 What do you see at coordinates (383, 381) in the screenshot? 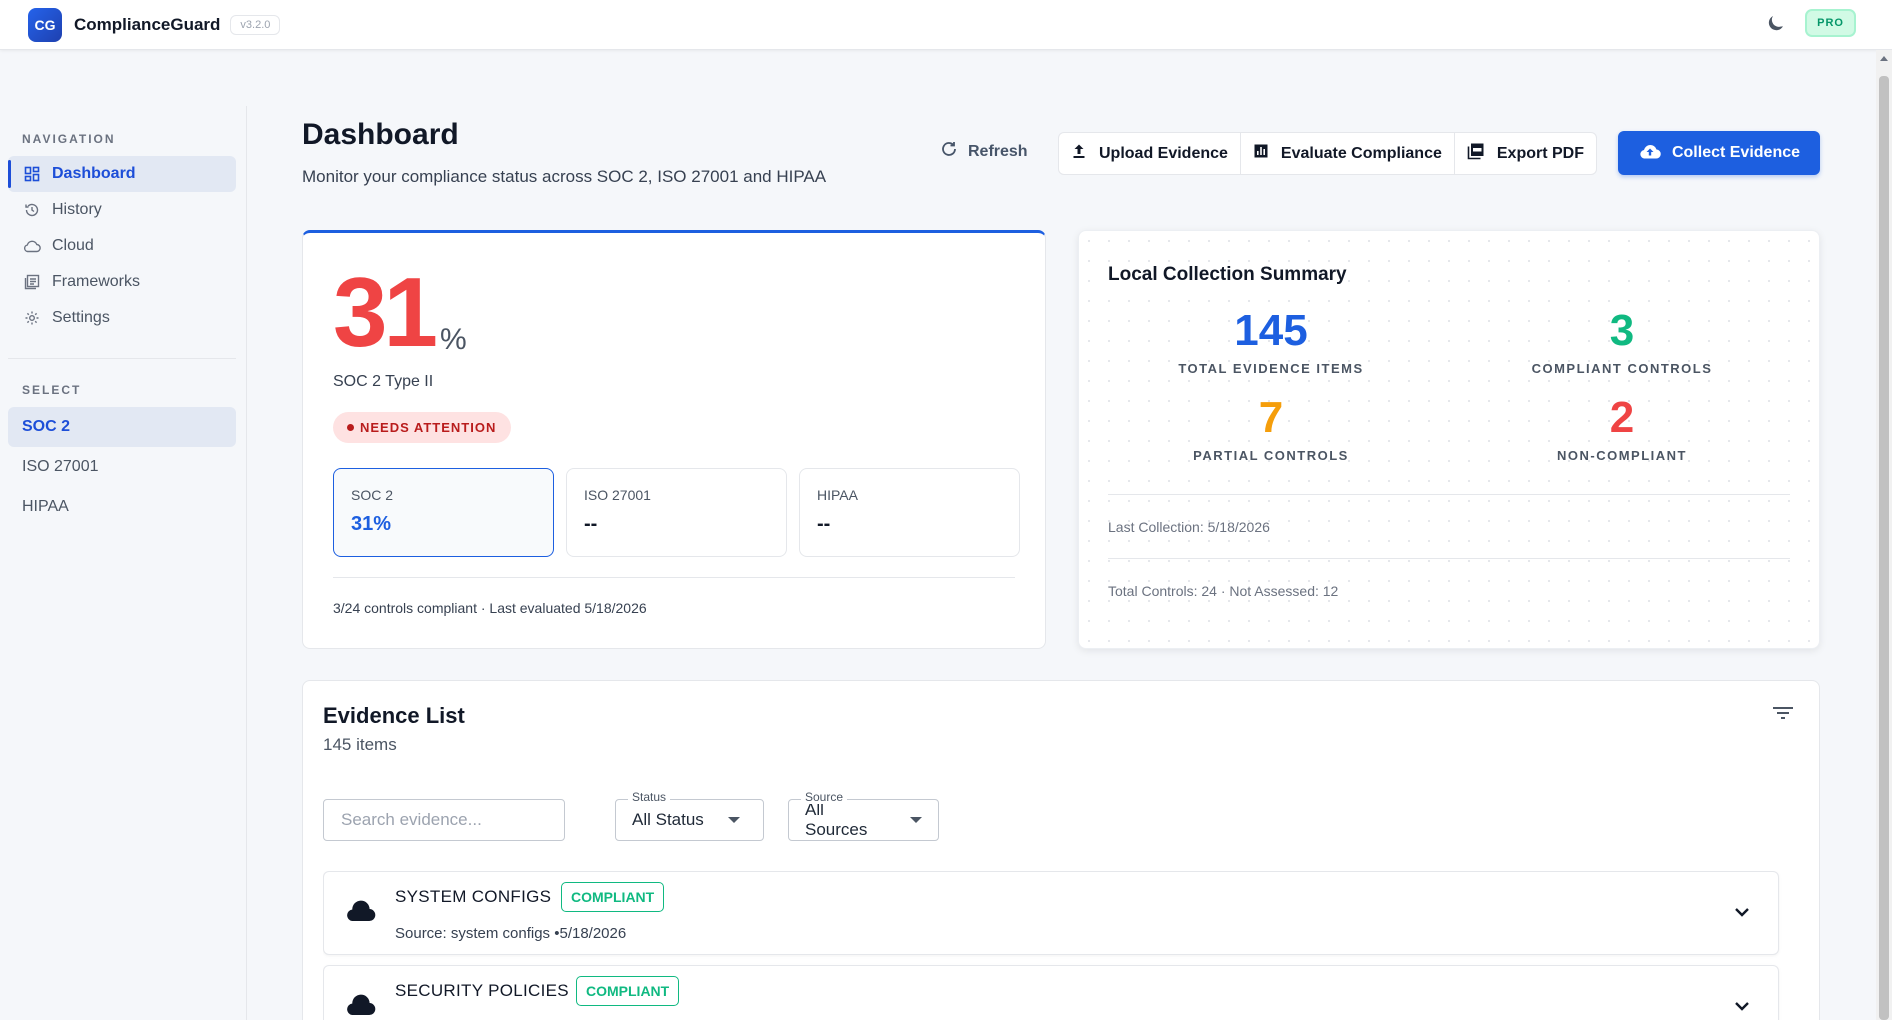
I see `score-framework: SOC 2 Type II` at bounding box center [383, 381].